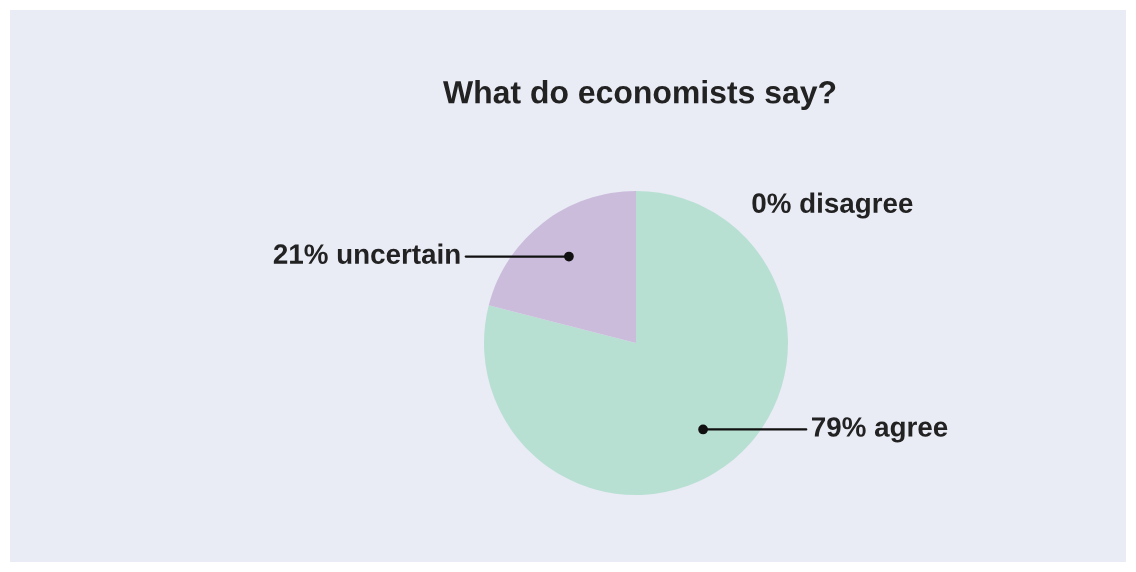  What do you see at coordinates (562, 267) in the screenshot?
I see `pie-slice` at bounding box center [562, 267].